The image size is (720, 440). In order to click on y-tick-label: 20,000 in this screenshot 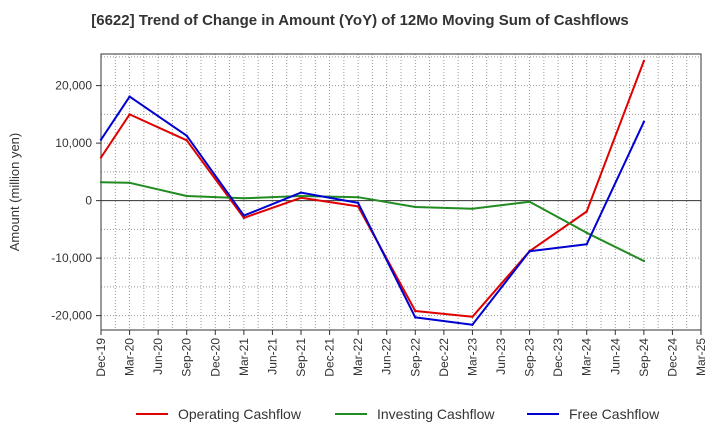, I will do `click(73, 86)`.